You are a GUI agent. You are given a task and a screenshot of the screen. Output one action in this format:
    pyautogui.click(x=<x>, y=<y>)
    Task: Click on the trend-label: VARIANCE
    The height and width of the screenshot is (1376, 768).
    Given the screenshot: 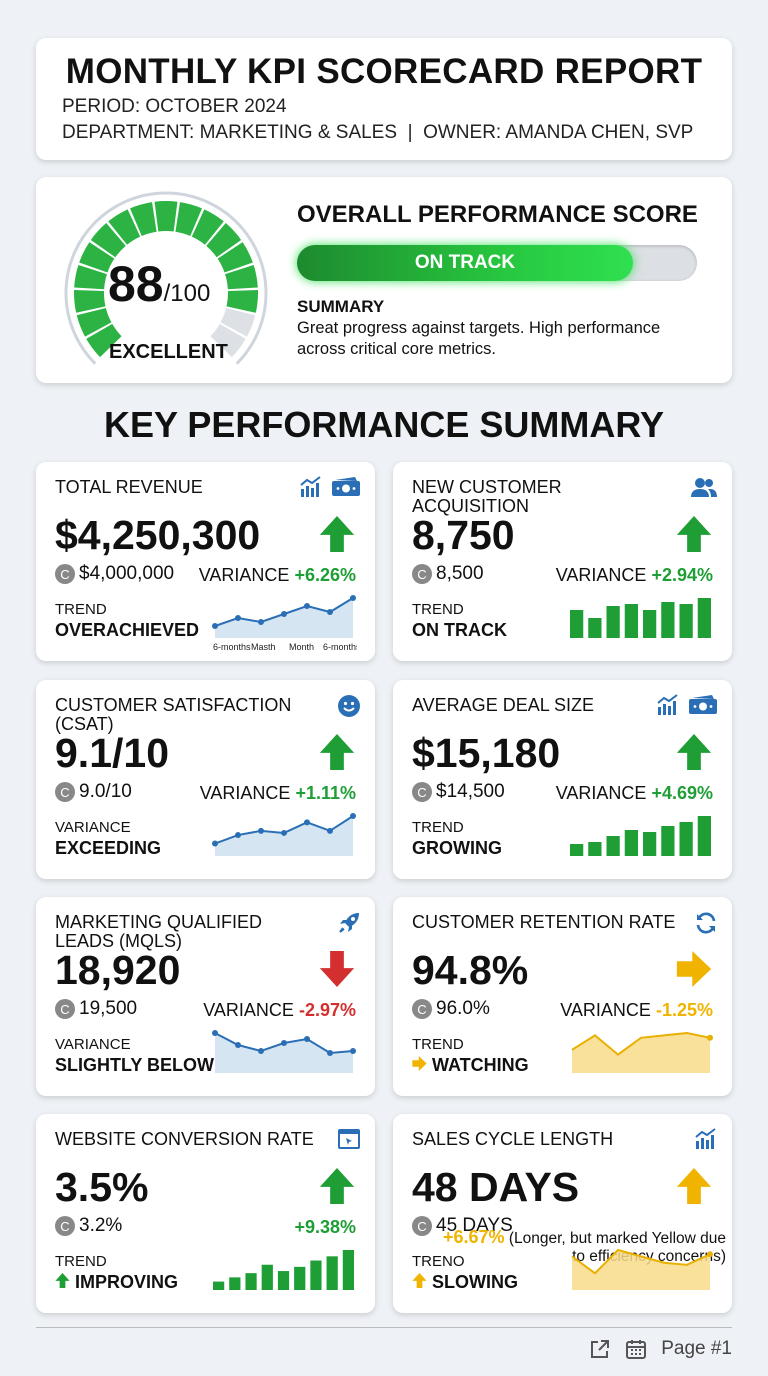 What is the action you would take?
    pyautogui.click(x=93, y=1044)
    